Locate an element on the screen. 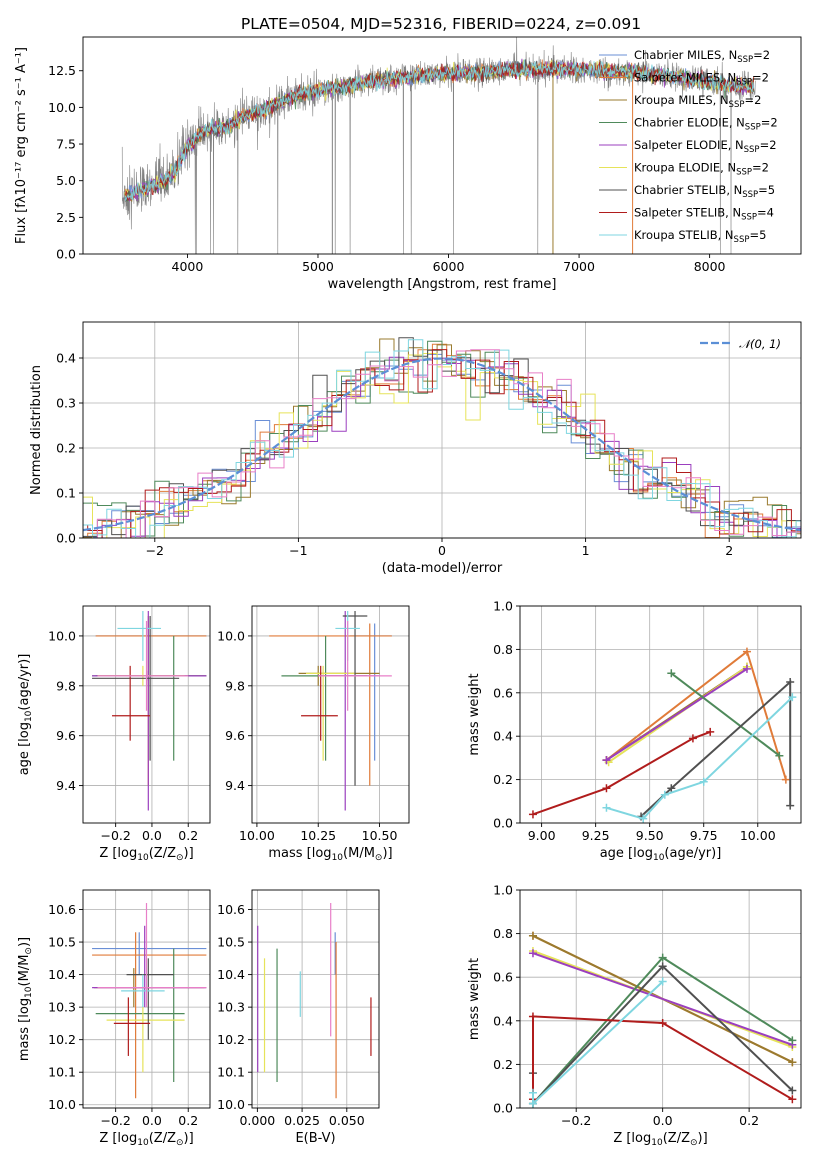 The height and width of the screenshot is (1170, 819). y-tick-label: 0.3 is located at coordinates (66, 403).